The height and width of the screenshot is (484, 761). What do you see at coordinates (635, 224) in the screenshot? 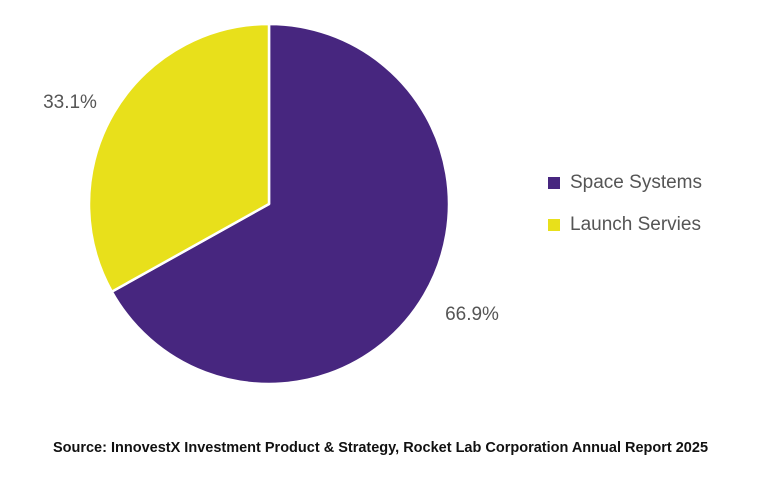
I see `legend-label-launch-servies: Launch Servies` at bounding box center [635, 224].